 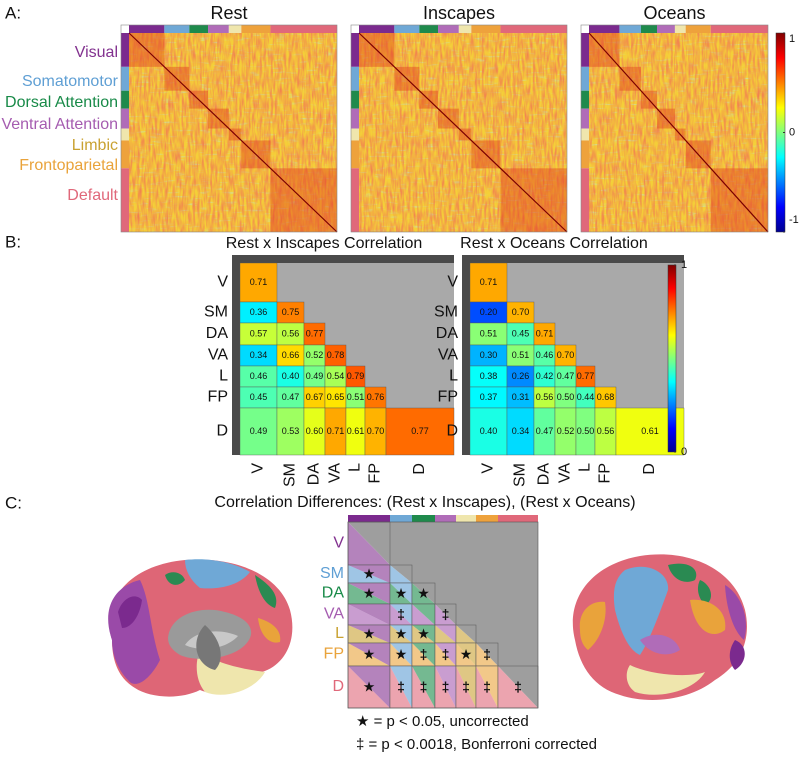 What do you see at coordinates (545, 397) in the screenshot?
I see `cell-label: 0.56` at bounding box center [545, 397].